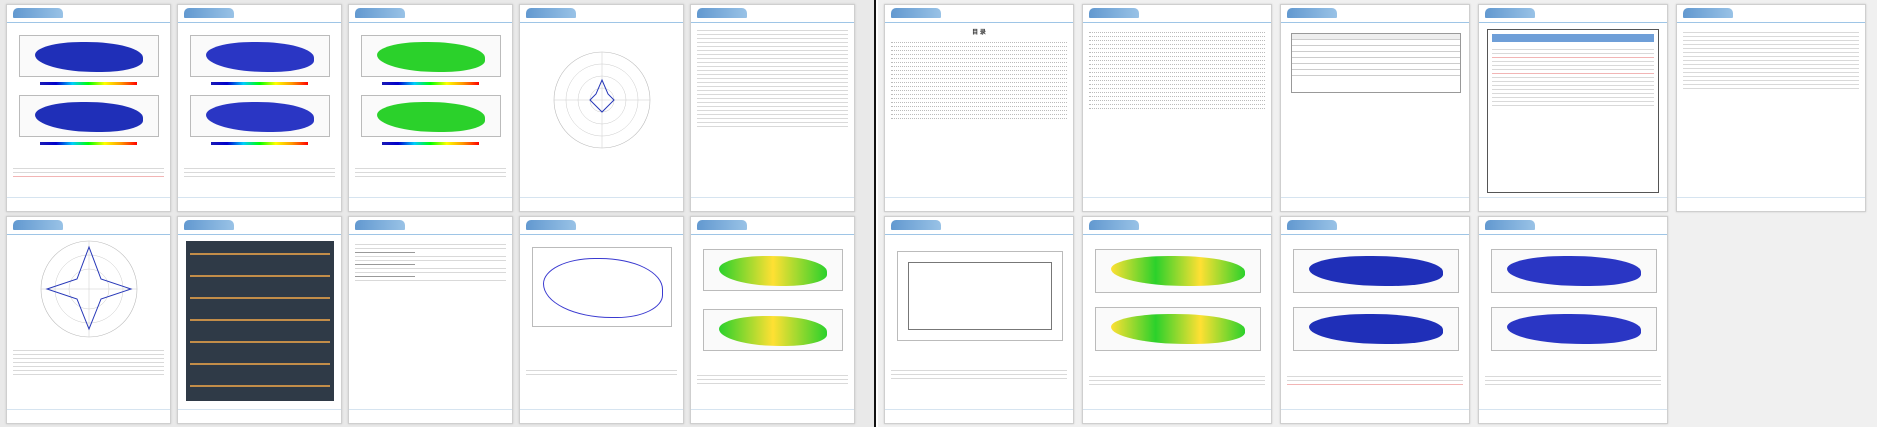 This screenshot has width=1877, height=427. I want to click on revision-table, so click(1376, 63).